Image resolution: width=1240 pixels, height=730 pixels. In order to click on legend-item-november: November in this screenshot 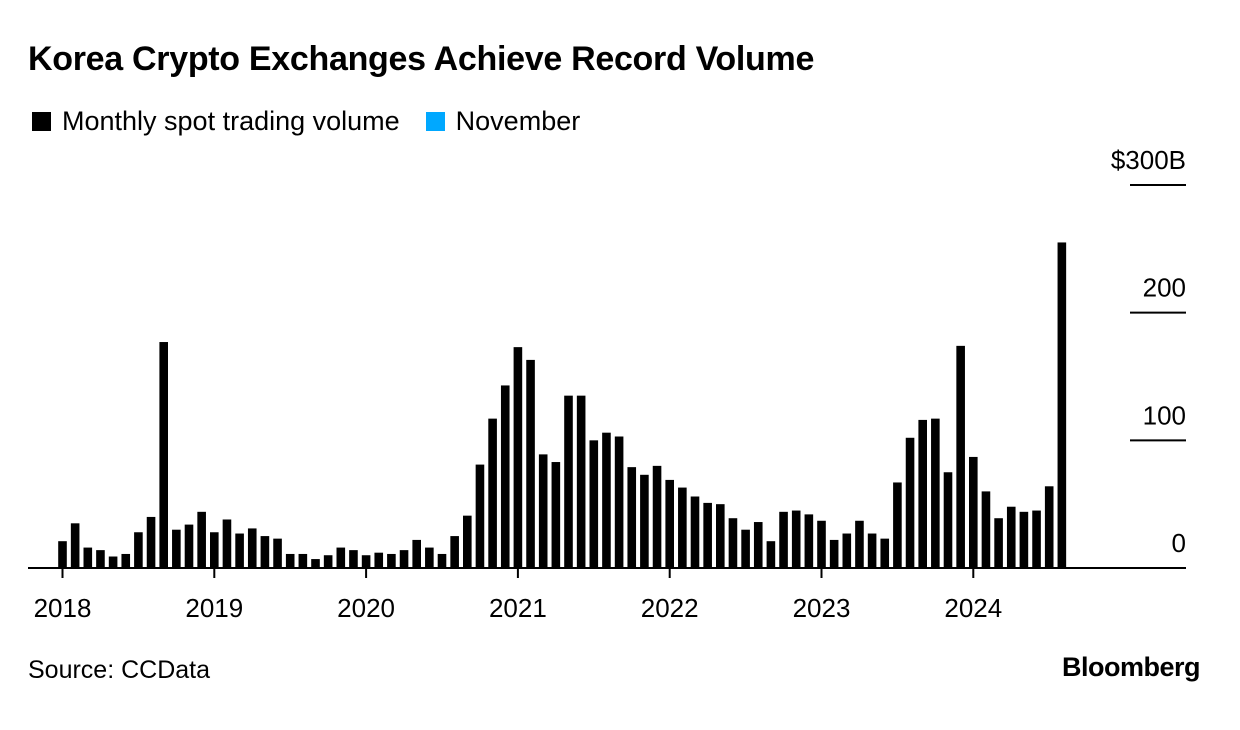, I will do `click(503, 121)`.